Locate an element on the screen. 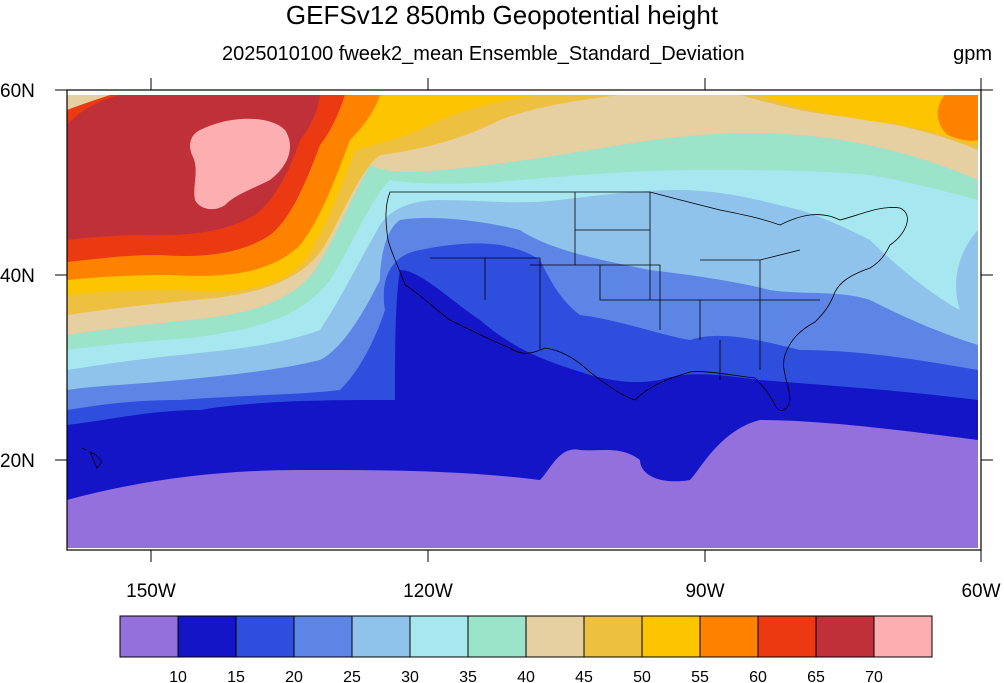  colorbar-label: 60 is located at coordinates (758, 676).